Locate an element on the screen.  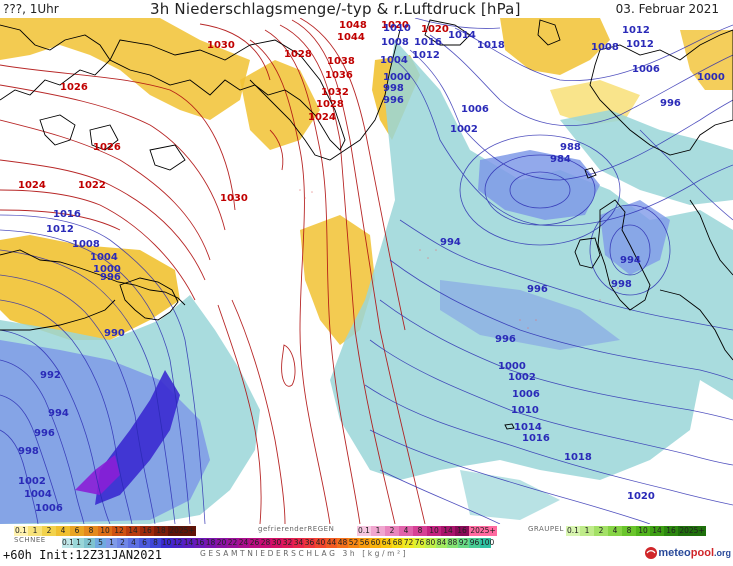
header-weekday-time: ???, 1Uhr is located at coordinates (31, 9).